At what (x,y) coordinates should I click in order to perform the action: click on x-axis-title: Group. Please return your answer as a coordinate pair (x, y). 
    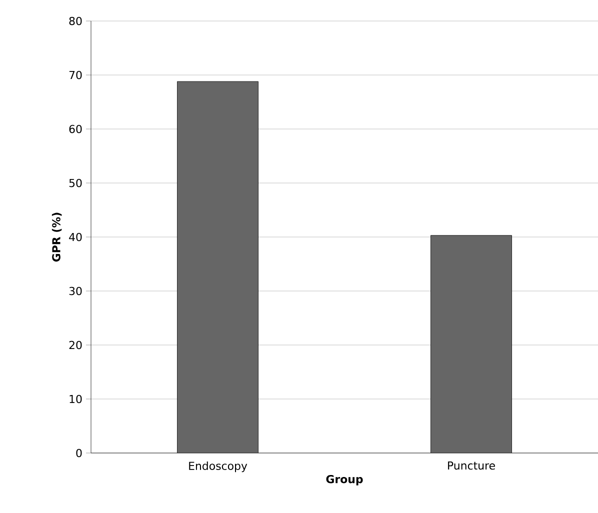
    Looking at the image, I should click on (344, 480).